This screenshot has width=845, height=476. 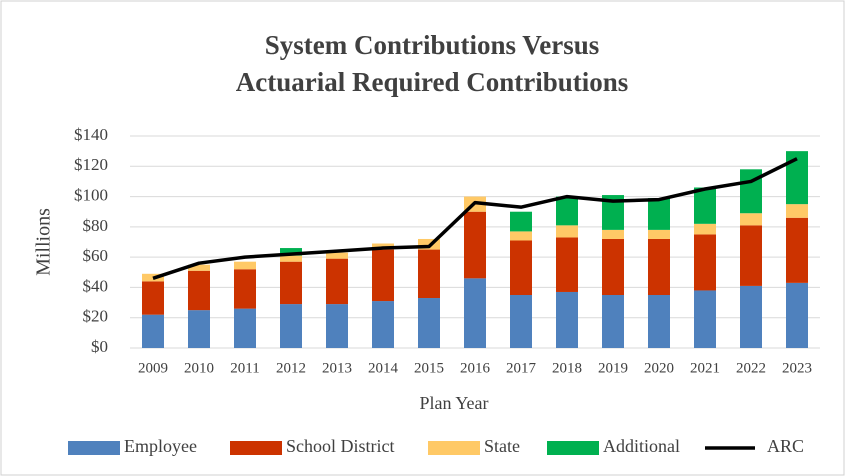 I want to click on legend-label: School District, so click(x=340, y=446).